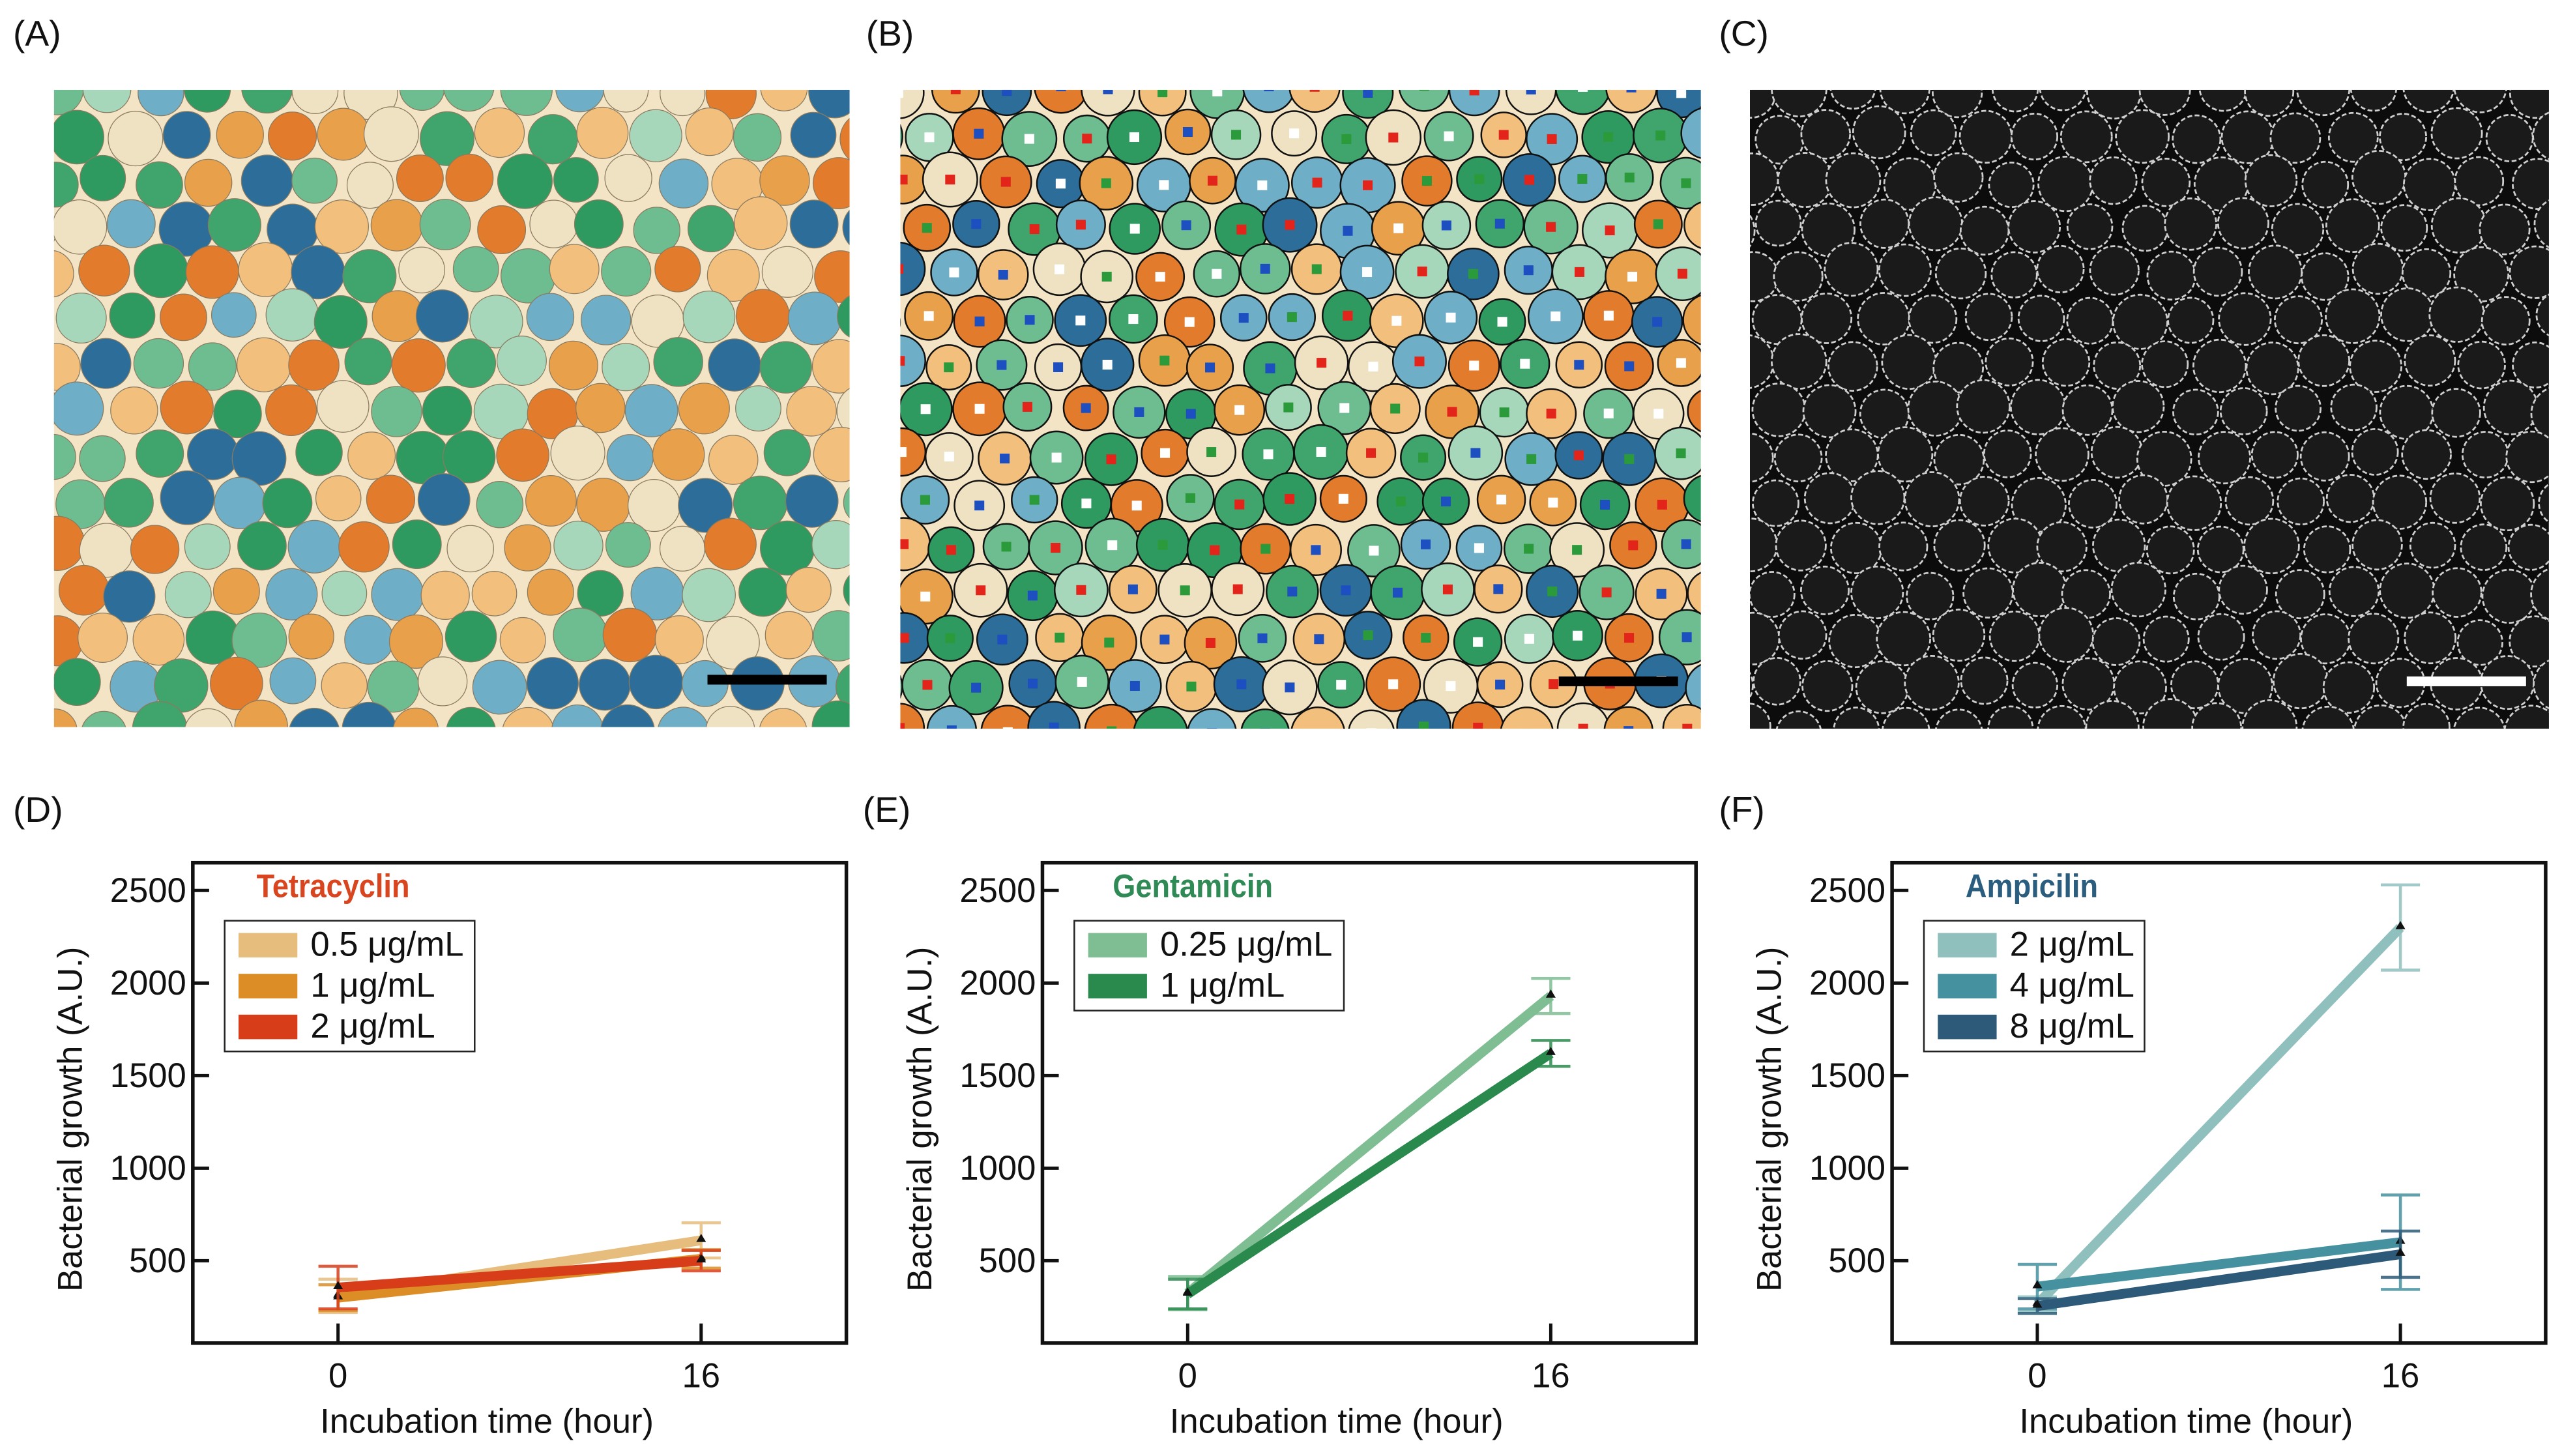 The width and height of the screenshot is (2562, 1456). I want to click on y-tick-label: 1000, so click(998, 1168).